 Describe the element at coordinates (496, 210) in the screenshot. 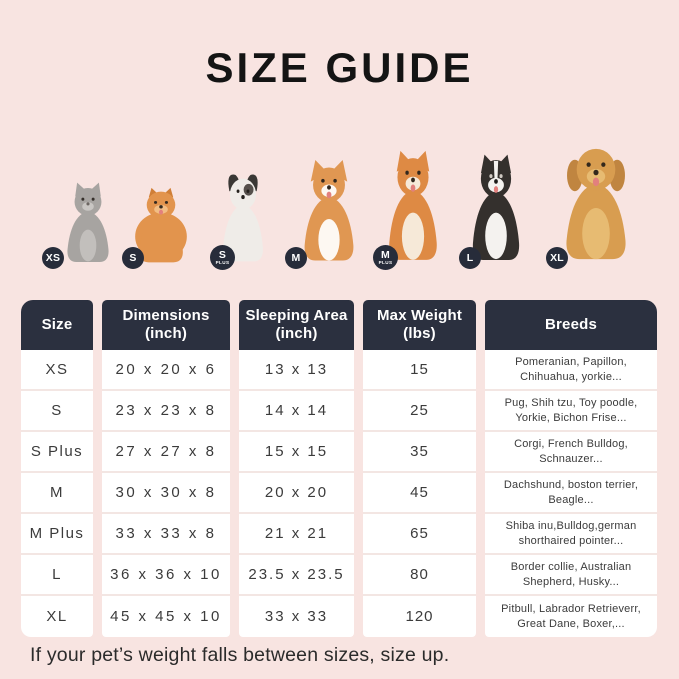

I see `border-collie-icon` at that location.